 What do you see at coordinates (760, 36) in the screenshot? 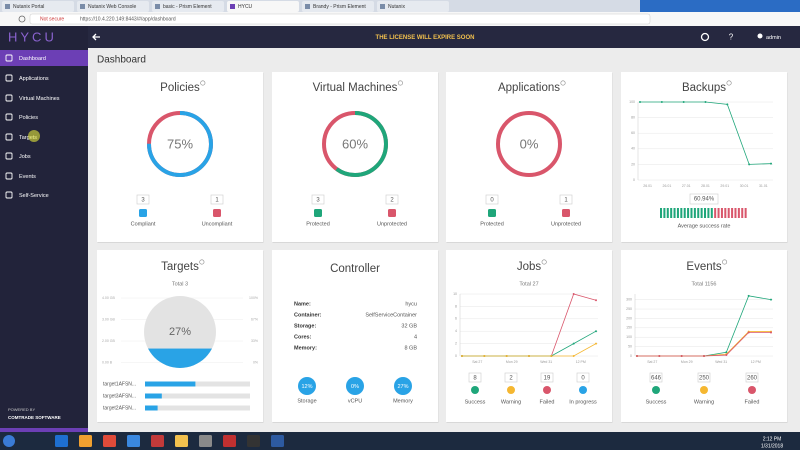
I see `user-icon` at bounding box center [760, 36].